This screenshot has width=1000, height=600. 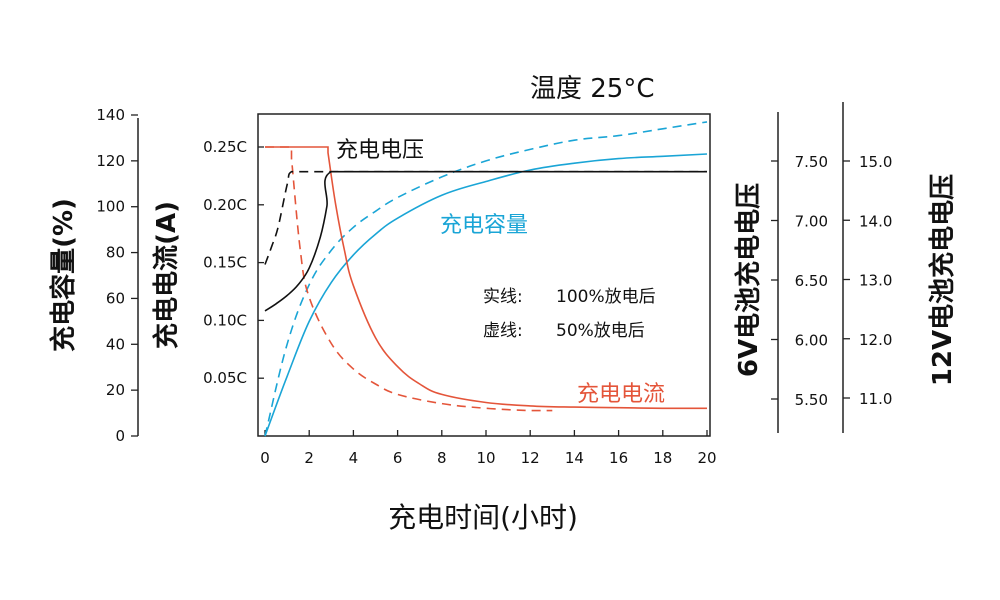 What do you see at coordinates (875, 340) in the screenshot?
I see `voltage-12v-tick-label: 12.0` at bounding box center [875, 340].